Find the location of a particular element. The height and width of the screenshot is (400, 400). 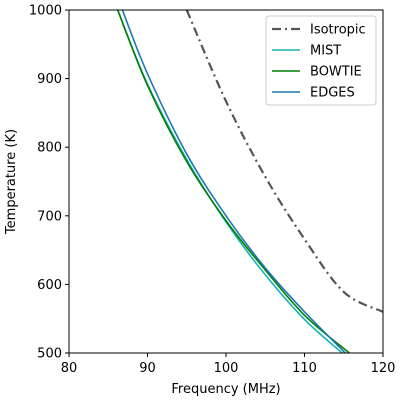

x-axis: 80 90 100 110 120 is located at coordinates (228, 364).